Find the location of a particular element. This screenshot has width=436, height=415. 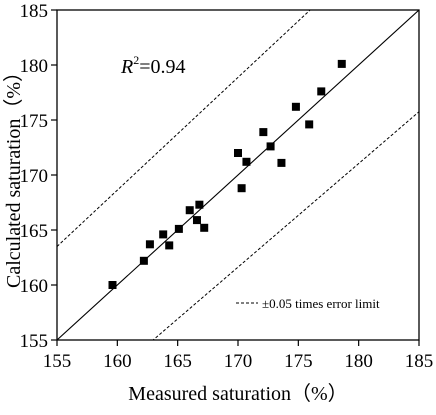

x-tick-label: 180 is located at coordinates (358, 361).